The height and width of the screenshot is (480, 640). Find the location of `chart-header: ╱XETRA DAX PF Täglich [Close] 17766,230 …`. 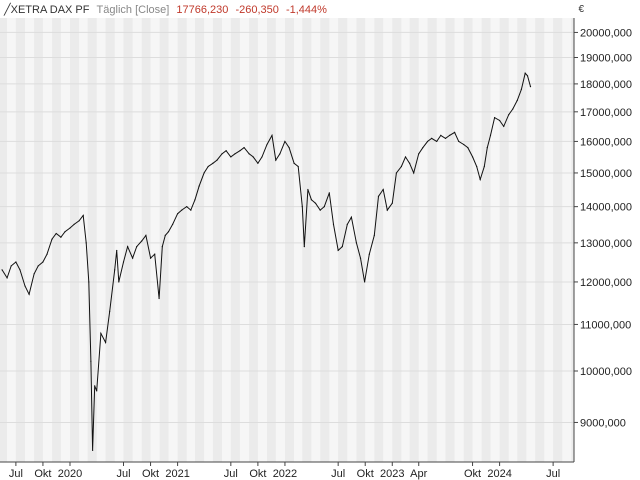

chart-header: ╱XETRA DAX PF Täglich [Close] 17766,230 … is located at coordinates (165, 9).